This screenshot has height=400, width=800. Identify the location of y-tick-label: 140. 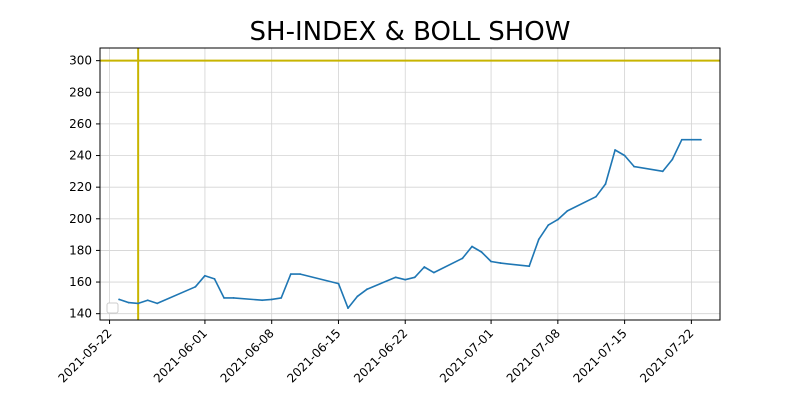
(80, 314).